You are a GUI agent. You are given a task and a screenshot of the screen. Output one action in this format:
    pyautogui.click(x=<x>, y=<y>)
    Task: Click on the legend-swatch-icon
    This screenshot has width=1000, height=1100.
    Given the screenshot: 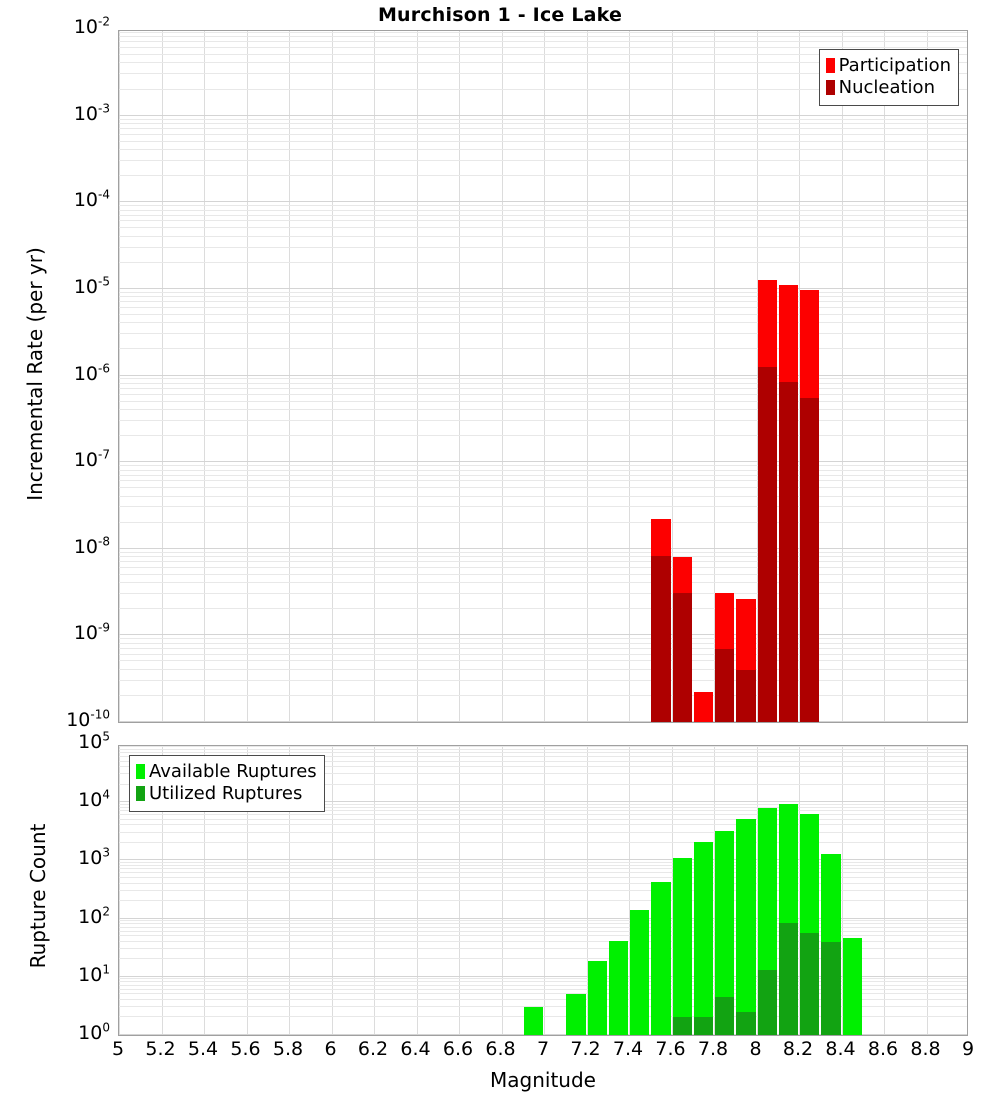 What is the action you would take?
    pyautogui.click(x=140, y=794)
    